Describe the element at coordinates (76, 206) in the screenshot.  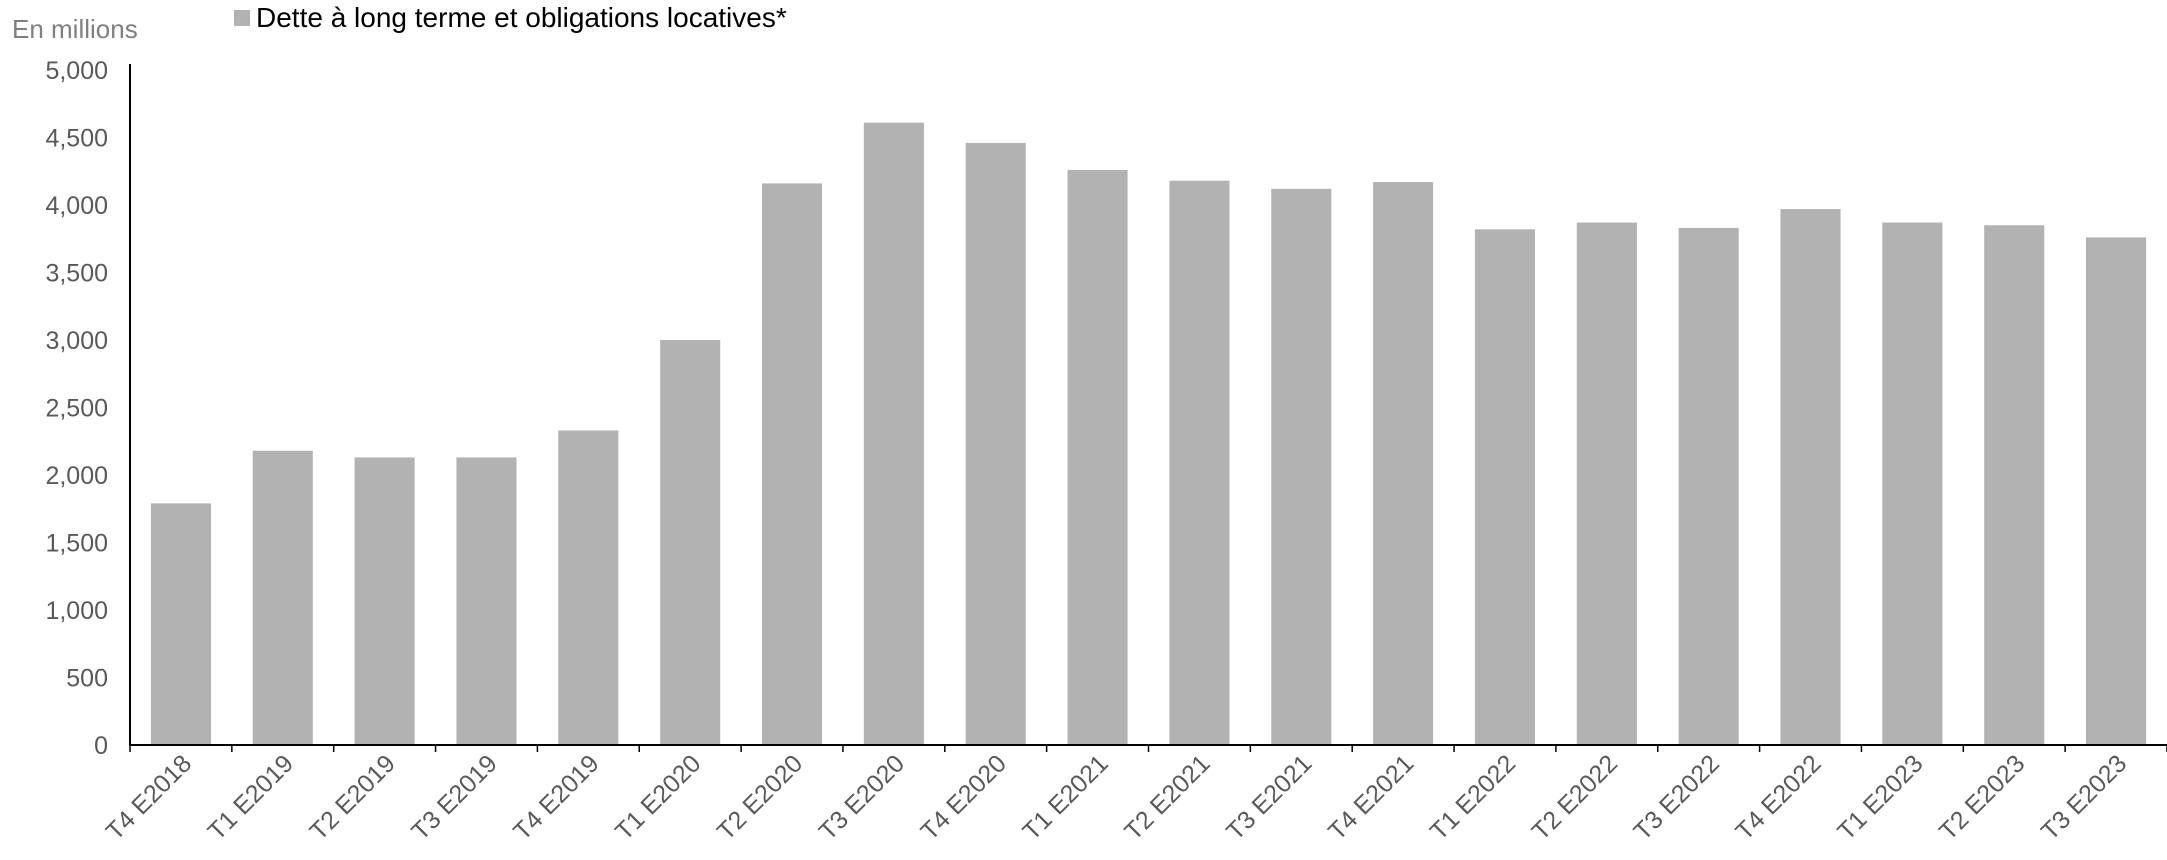
I see `y-tick-label: 4,000` at that location.